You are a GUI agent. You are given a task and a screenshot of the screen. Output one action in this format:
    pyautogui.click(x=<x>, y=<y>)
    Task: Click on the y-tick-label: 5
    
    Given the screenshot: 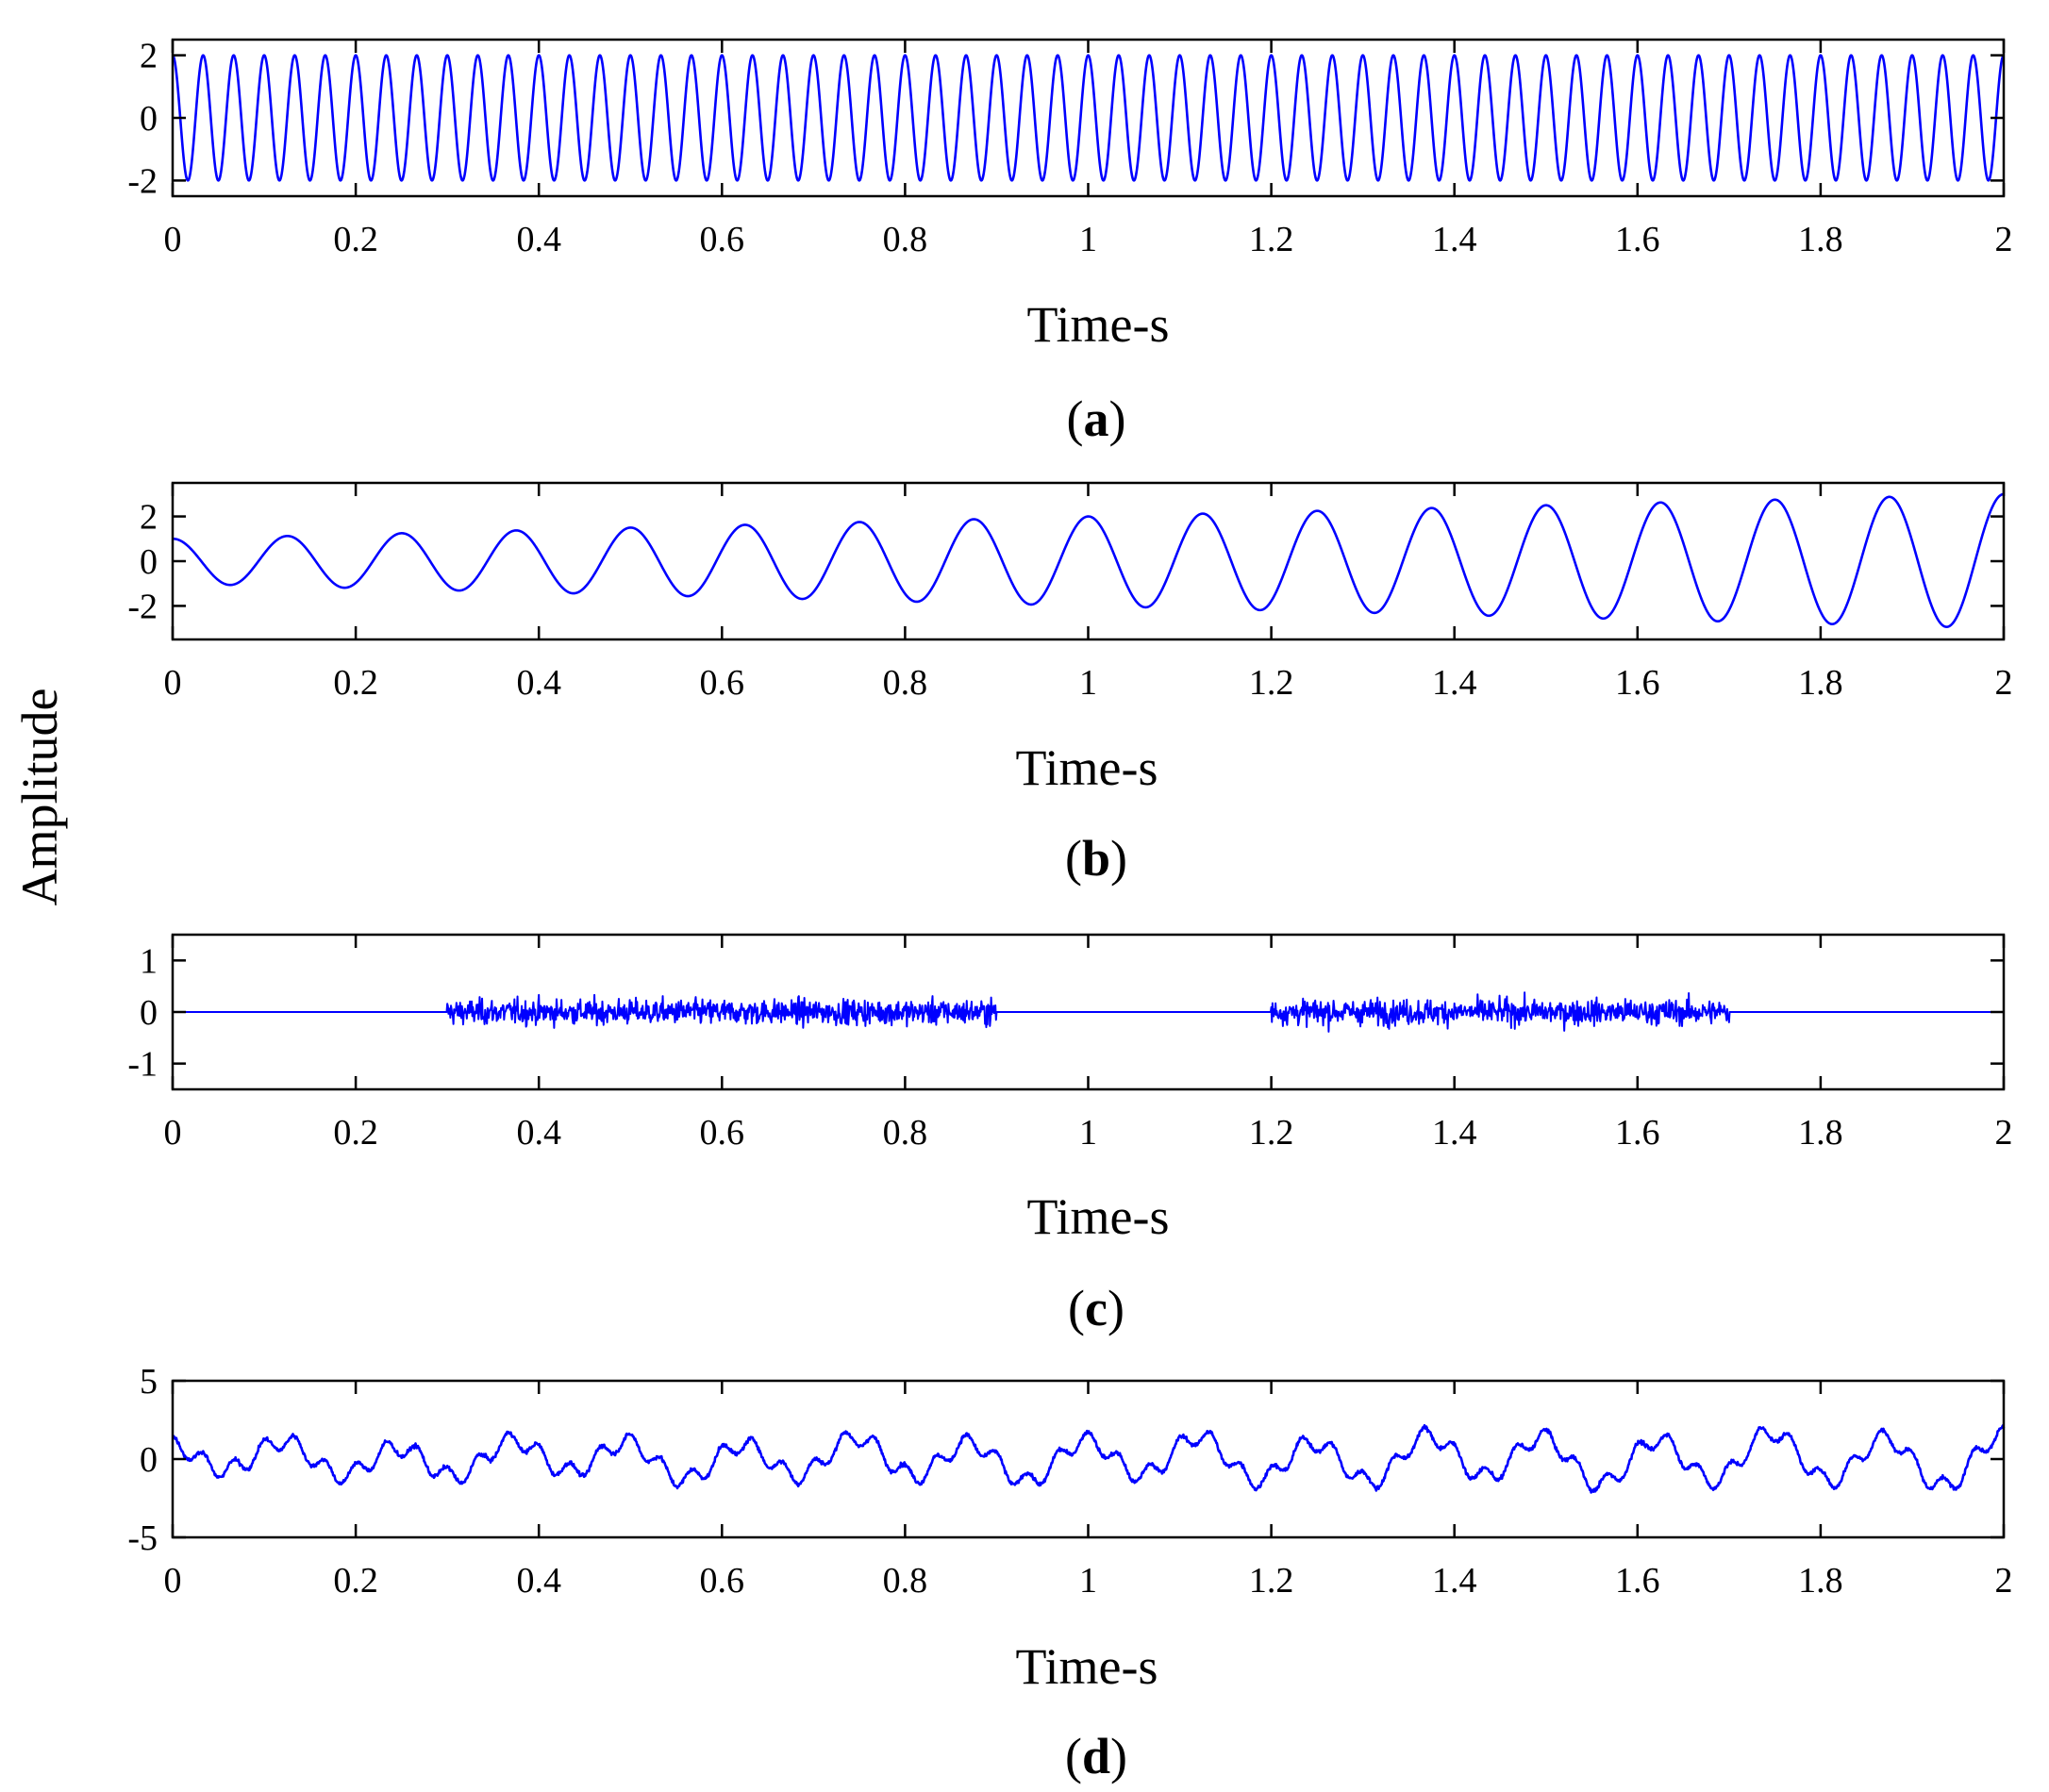 What is the action you would take?
    pyautogui.click(x=149, y=1382)
    